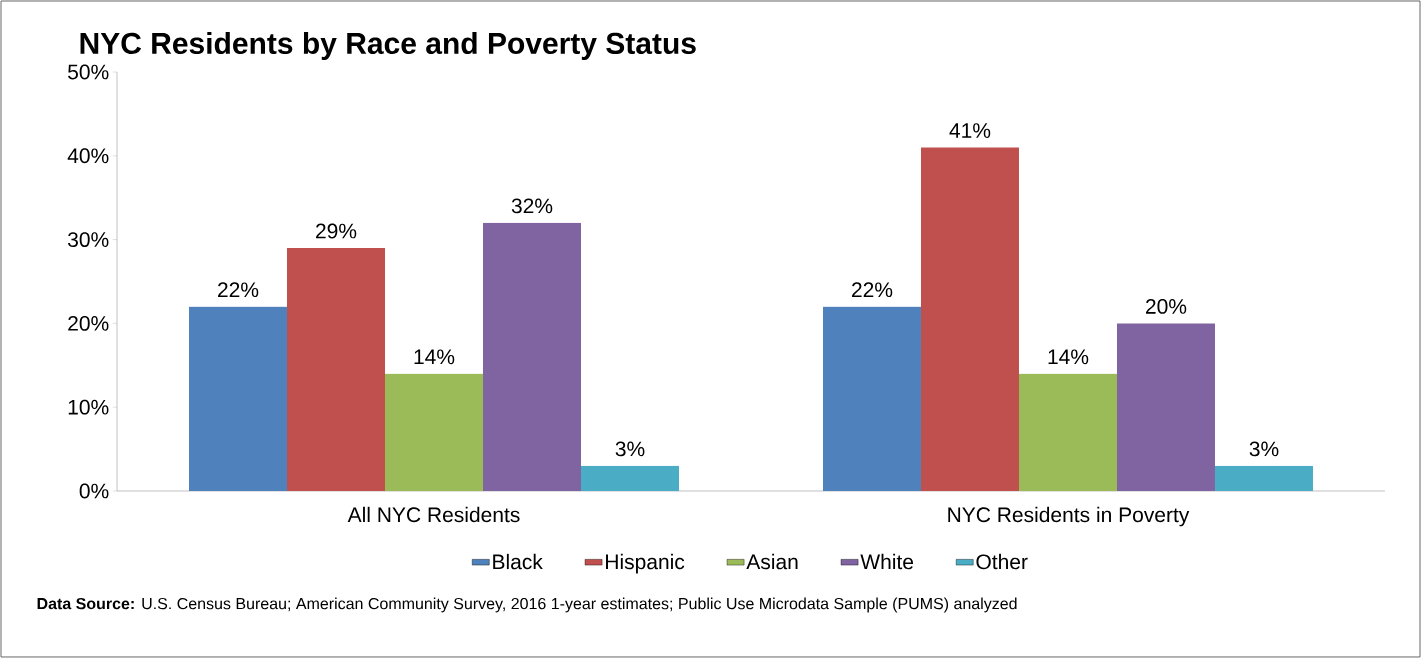 The height and width of the screenshot is (658, 1421). Describe the element at coordinates (1069, 516) in the screenshot. I see `x-tick-label: NYC Residents in Poverty` at that location.